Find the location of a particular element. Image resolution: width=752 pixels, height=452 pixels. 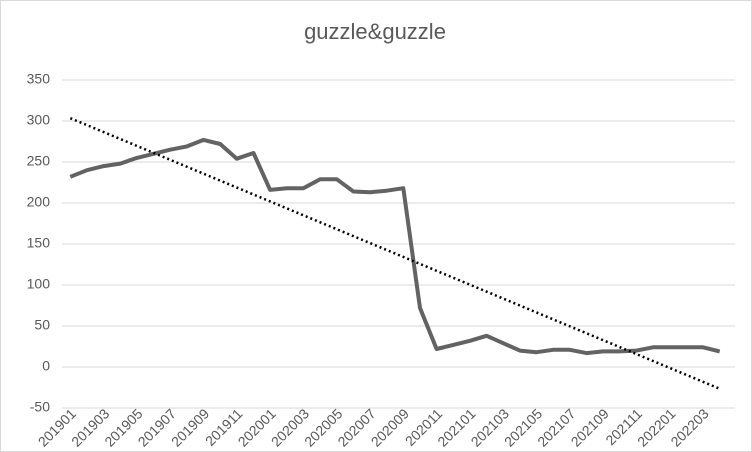

y-tick-label: 150 is located at coordinates (39, 243).